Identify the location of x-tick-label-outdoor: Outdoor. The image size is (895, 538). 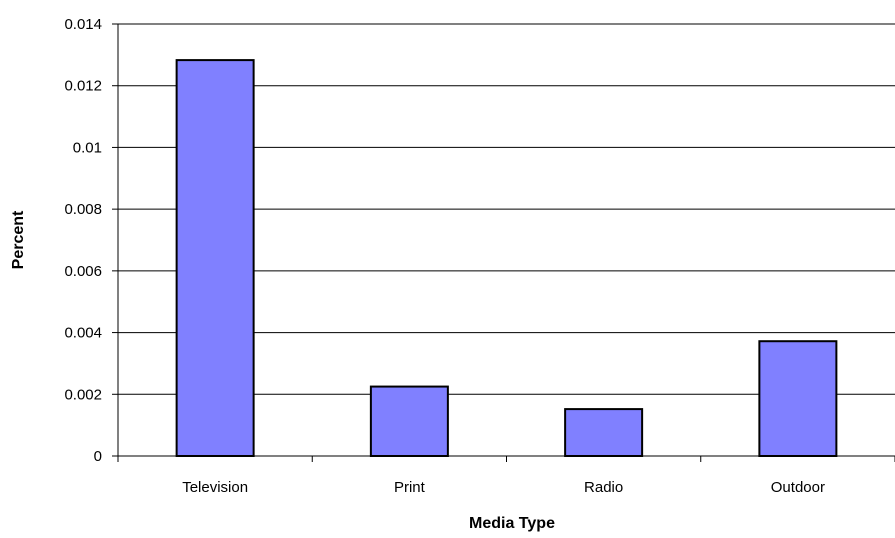
(798, 487).